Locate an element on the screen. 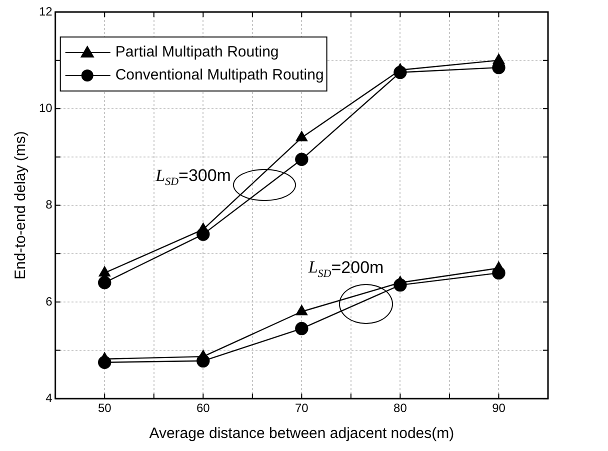  y-tick-label: 6 is located at coordinates (49, 301).